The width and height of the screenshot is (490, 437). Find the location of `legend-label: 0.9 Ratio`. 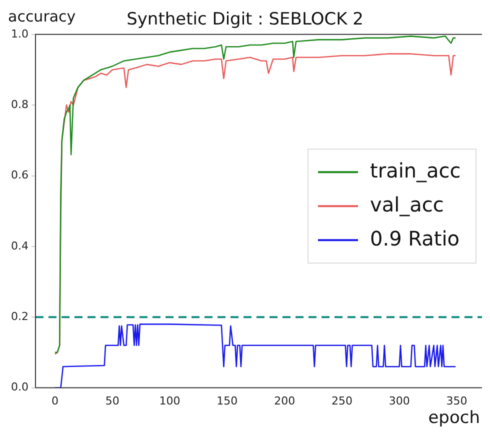

legend-label: 0.9 Ratio is located at coordinates (415, 238).